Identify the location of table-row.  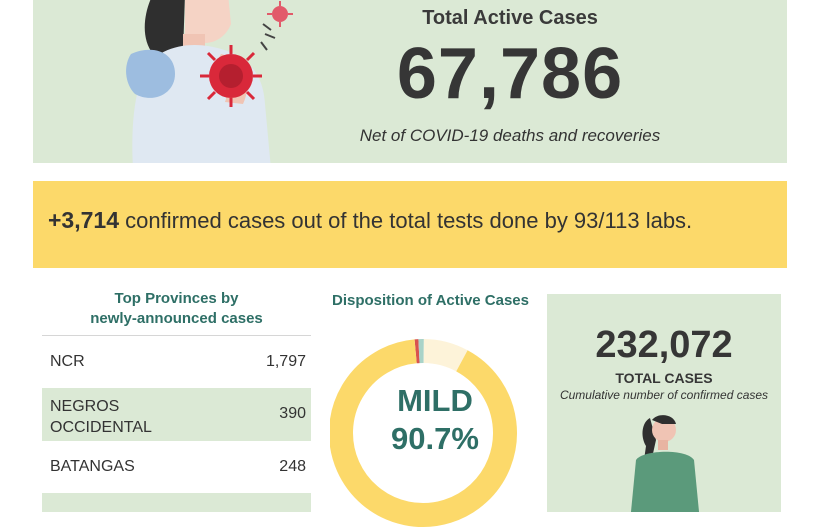
(176, 502).